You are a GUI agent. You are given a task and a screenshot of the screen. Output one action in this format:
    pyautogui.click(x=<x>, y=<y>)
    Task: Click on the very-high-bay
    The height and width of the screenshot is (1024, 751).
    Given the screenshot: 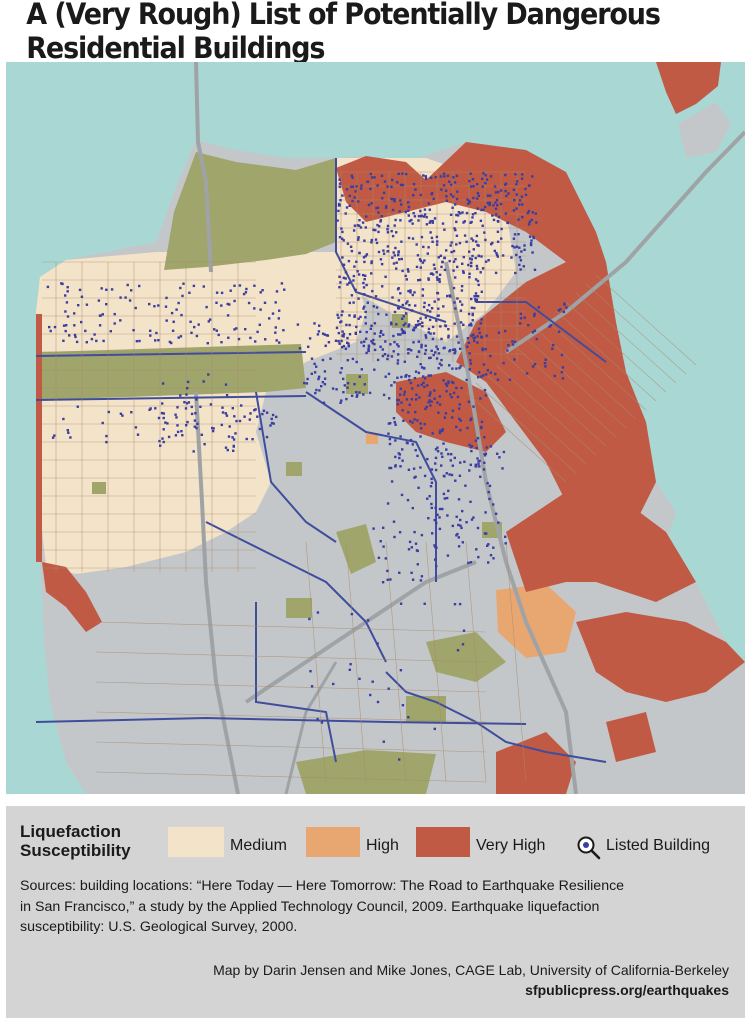 What is the action you would take?
    pyautogui.click(x=601, y=547)
    